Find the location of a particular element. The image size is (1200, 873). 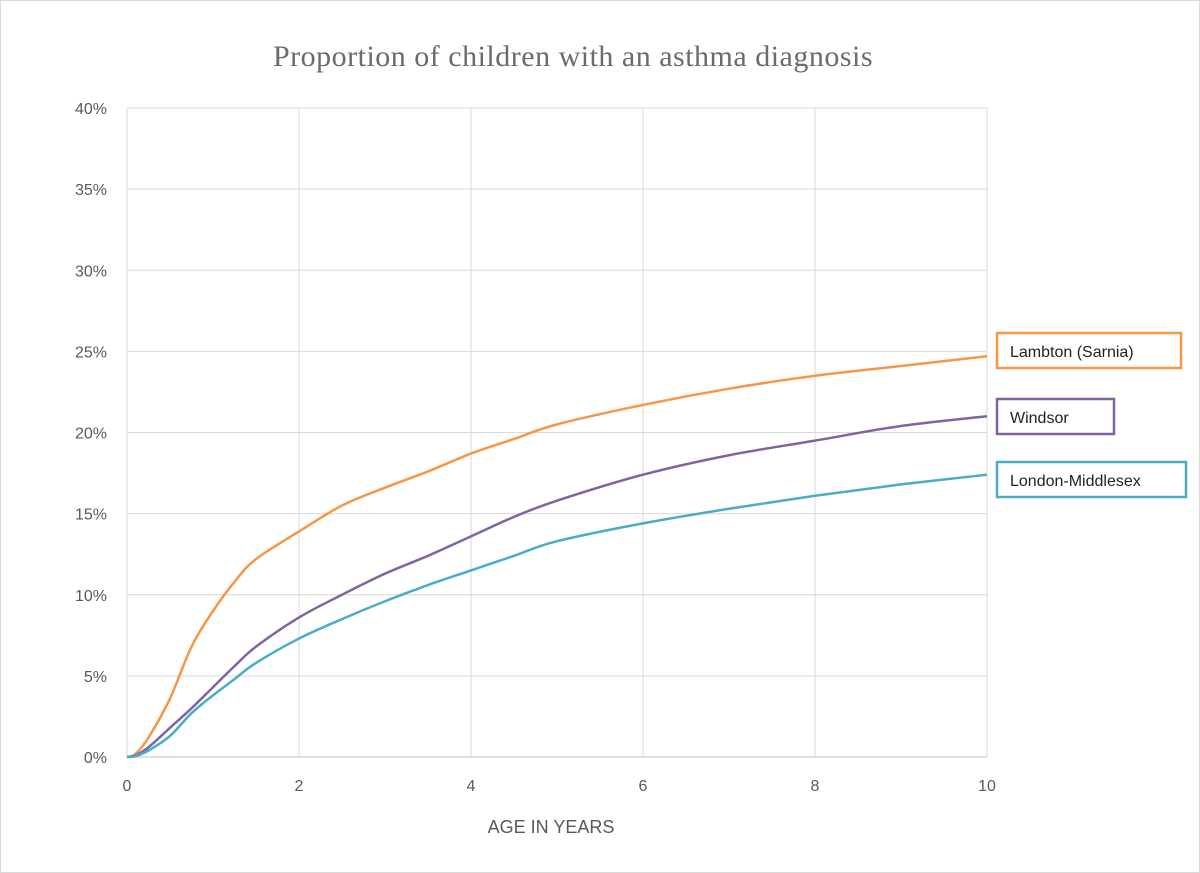

x-tick-label: 0 is located at coordinates (127, 786).